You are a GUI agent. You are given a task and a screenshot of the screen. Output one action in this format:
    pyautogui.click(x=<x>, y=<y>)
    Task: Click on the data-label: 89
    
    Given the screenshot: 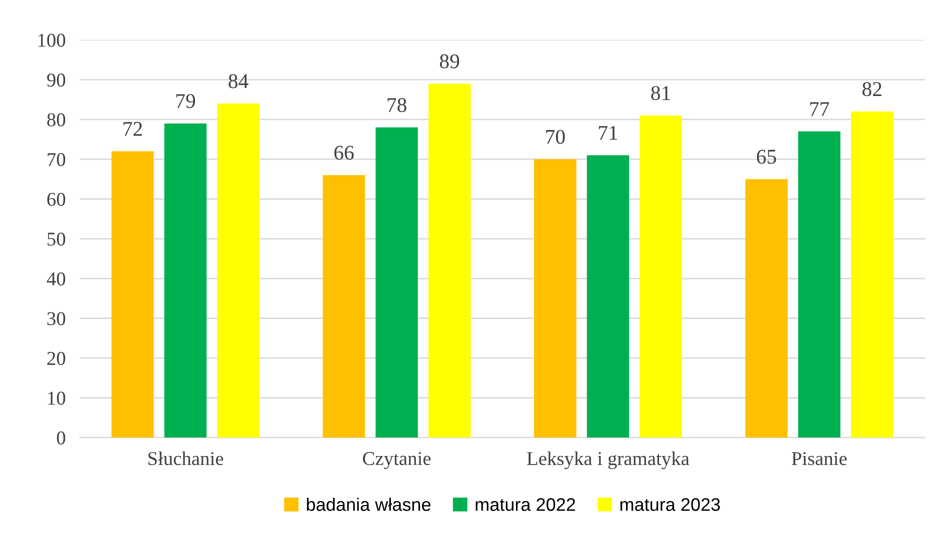 What is the action you would take?
    pyautogui.click(x=450, y=61)
    